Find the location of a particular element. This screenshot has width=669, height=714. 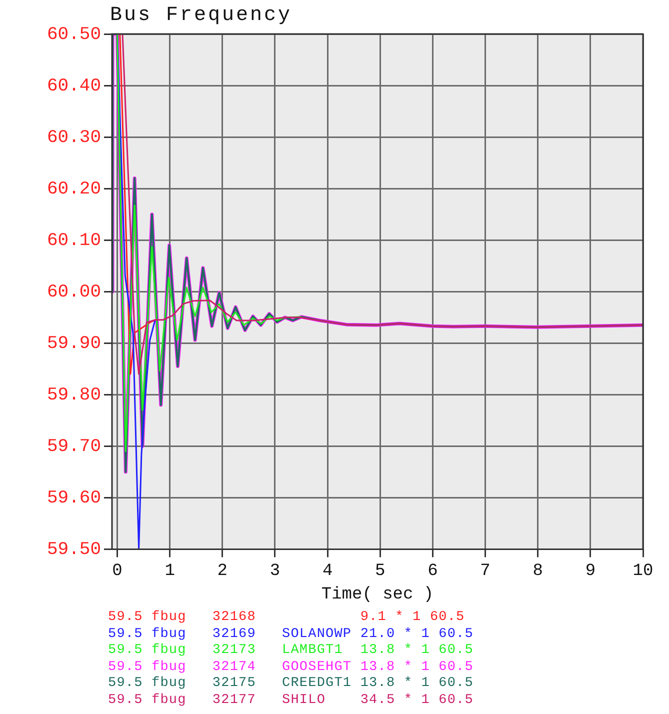

x-tick-label: 8 is located at coordinates (537, 571).